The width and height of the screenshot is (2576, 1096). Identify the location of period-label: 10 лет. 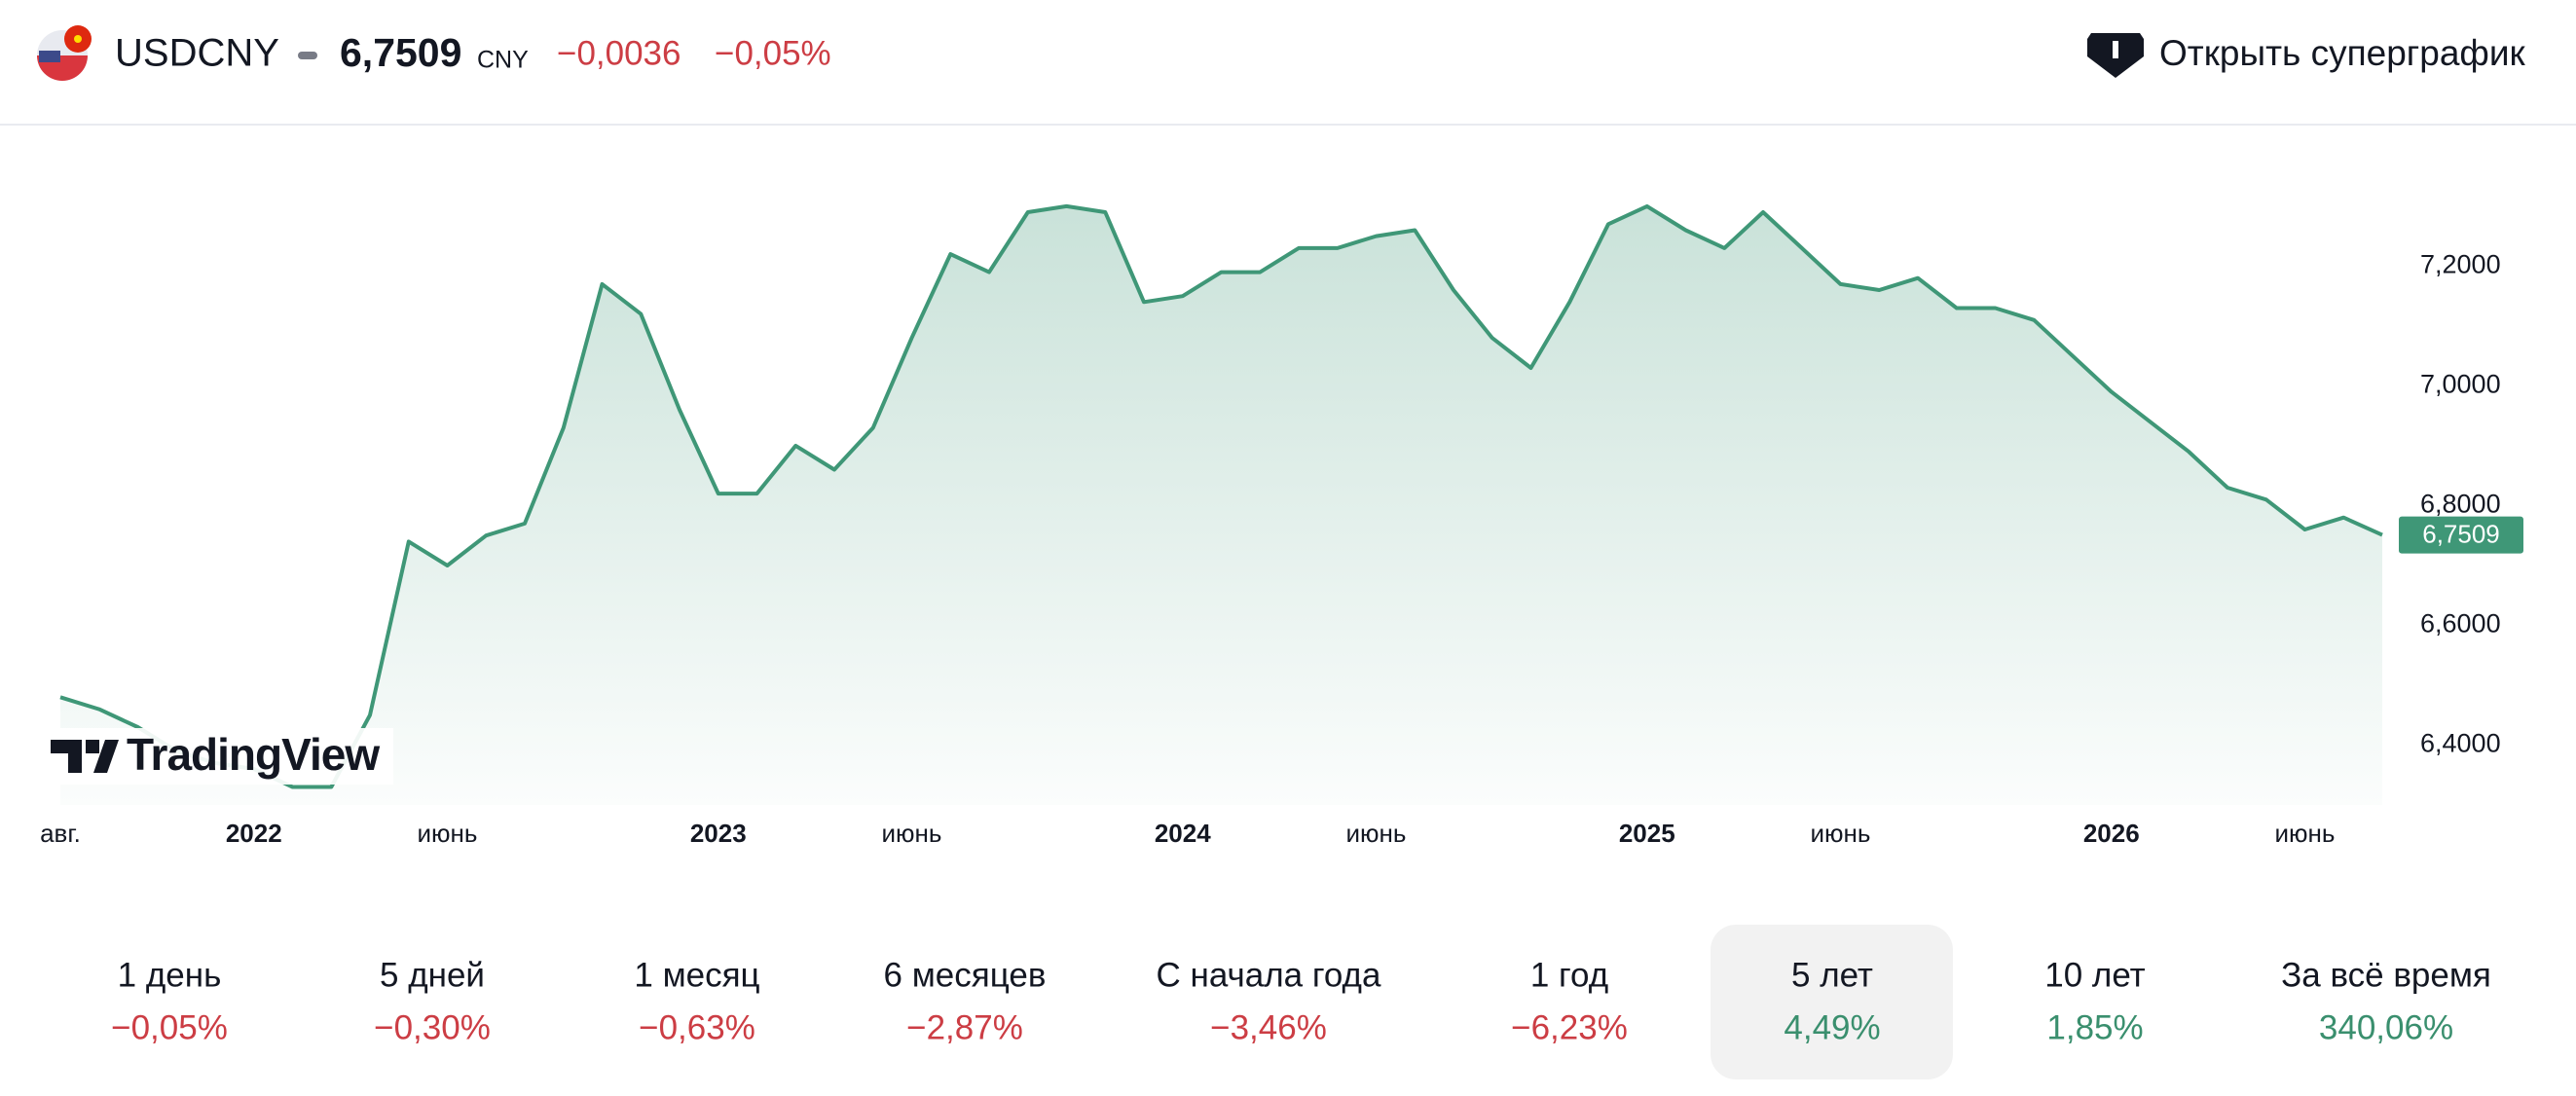
(2094, 975).